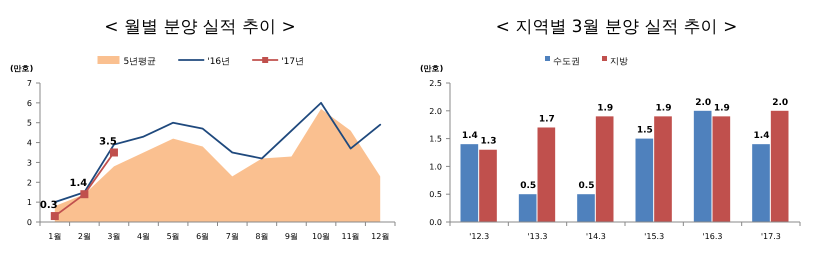 The height and width of the screenshot is (261, 823). I want to click on y-tick-label: 6, so click(29, 103).